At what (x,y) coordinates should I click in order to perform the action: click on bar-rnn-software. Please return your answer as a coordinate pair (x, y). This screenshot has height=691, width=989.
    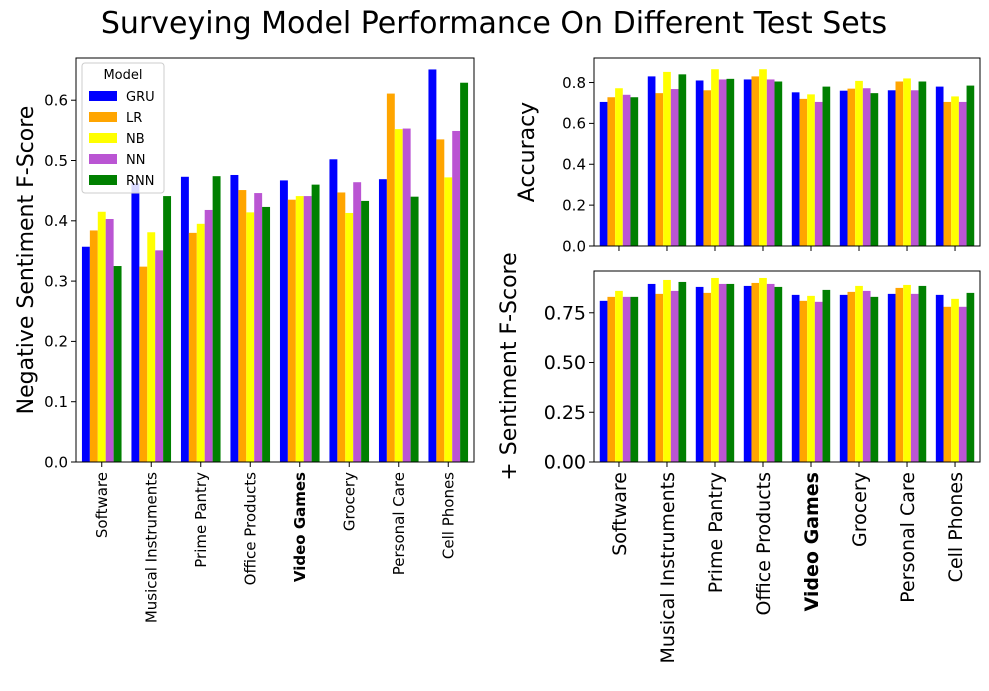
    Looking at the image, I should click on (117, 364).